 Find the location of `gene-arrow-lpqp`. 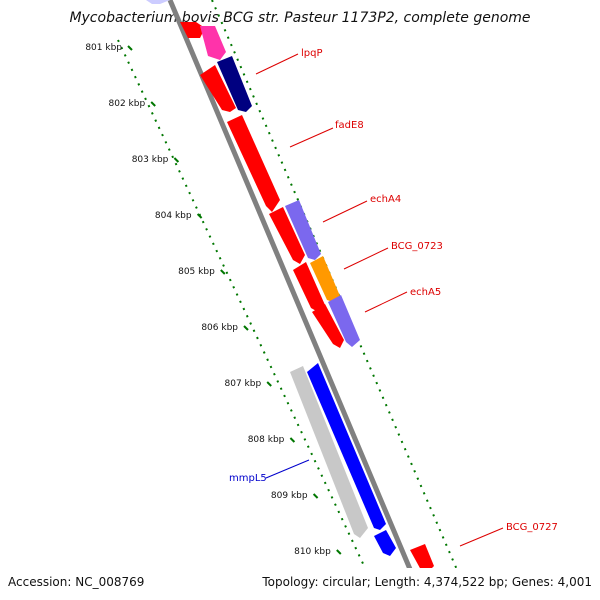

gene-arrow-lpqp is located at coordinates (213, 43).